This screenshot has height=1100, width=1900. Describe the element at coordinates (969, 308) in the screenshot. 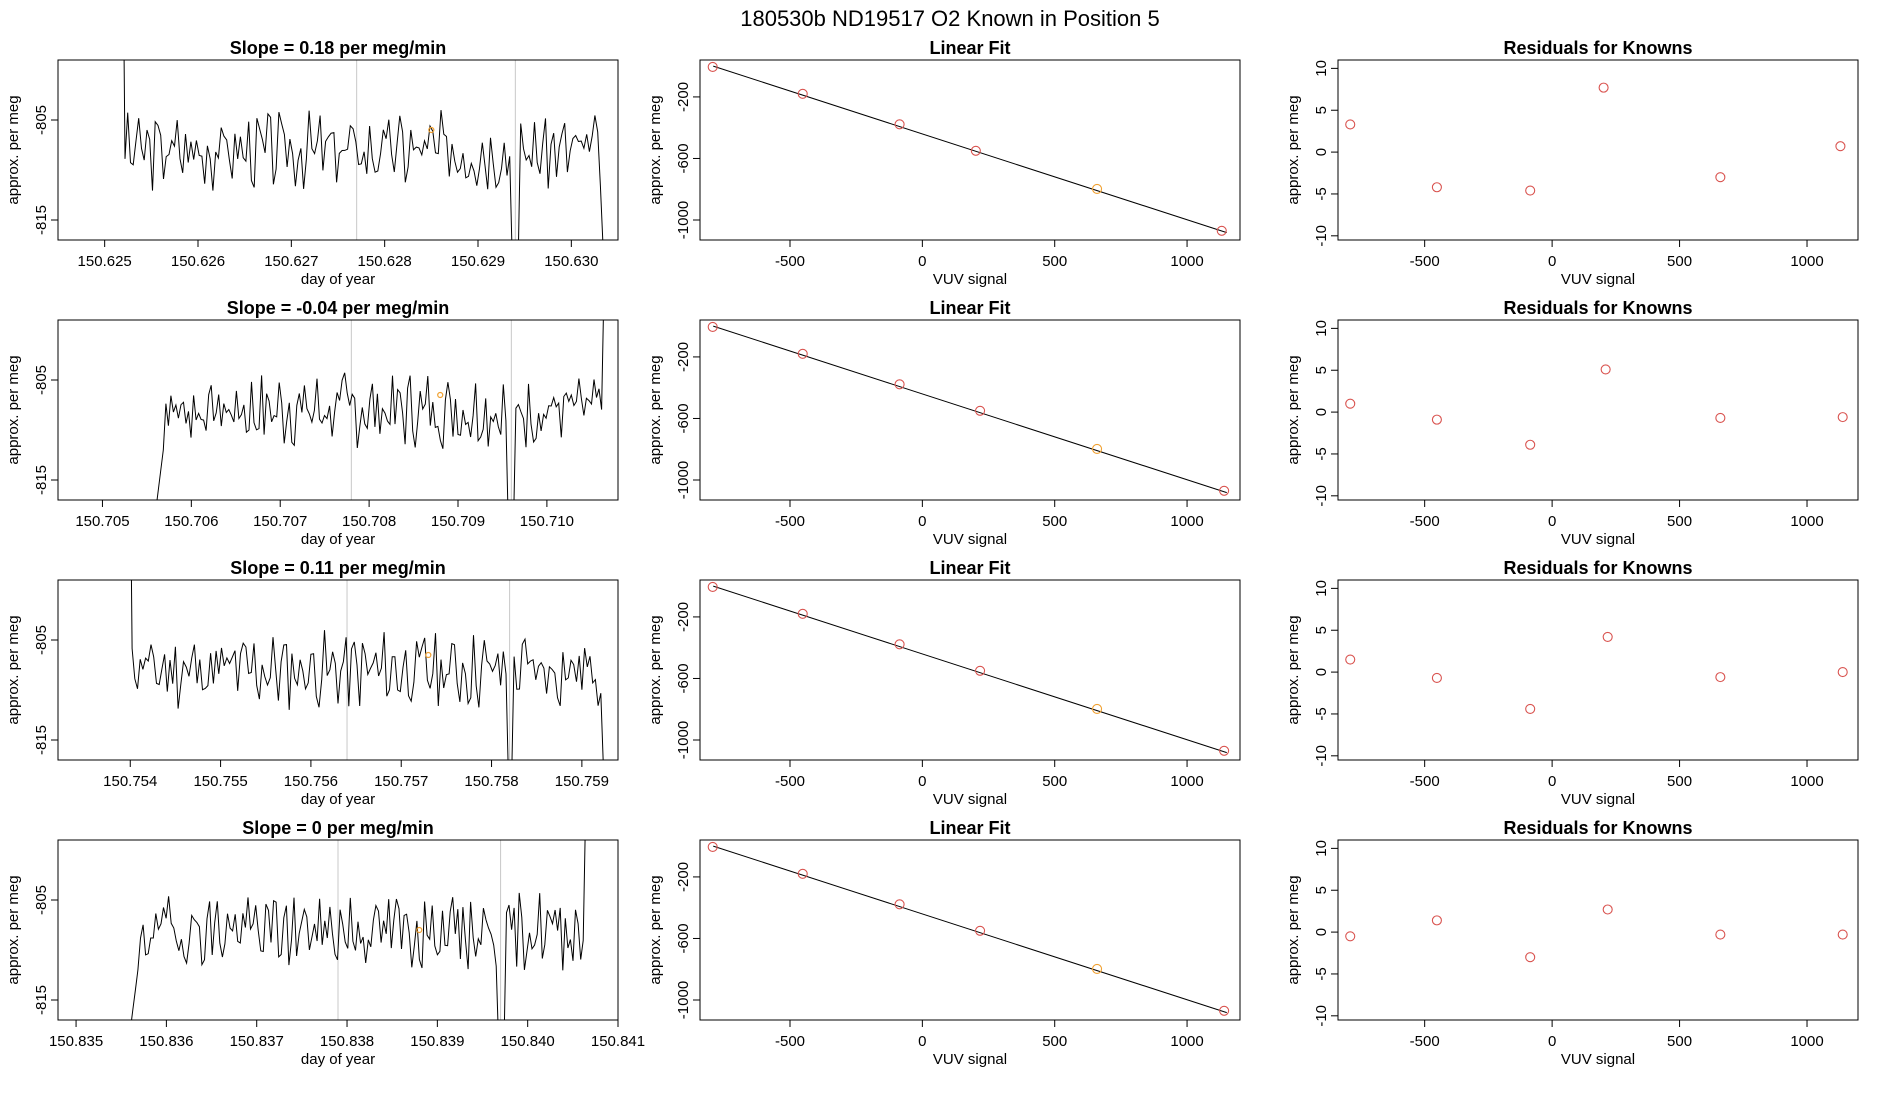

I see `chart-title: Linear Fit` at that location.